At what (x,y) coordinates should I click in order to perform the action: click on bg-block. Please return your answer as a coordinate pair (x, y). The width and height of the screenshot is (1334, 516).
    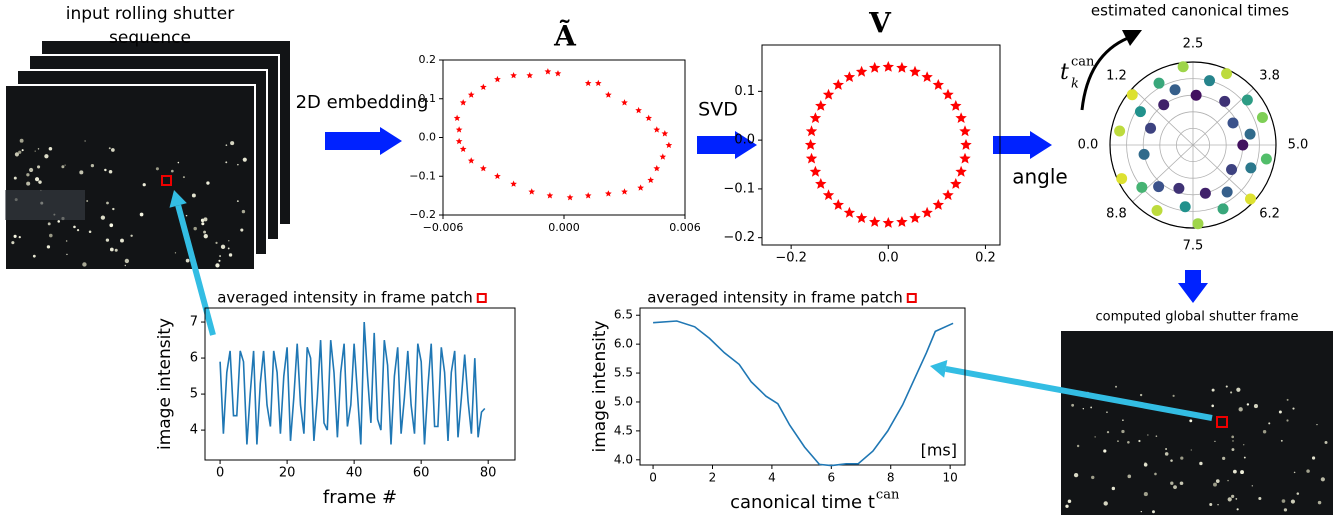
    Looking at the image, I should click on (45, 205).